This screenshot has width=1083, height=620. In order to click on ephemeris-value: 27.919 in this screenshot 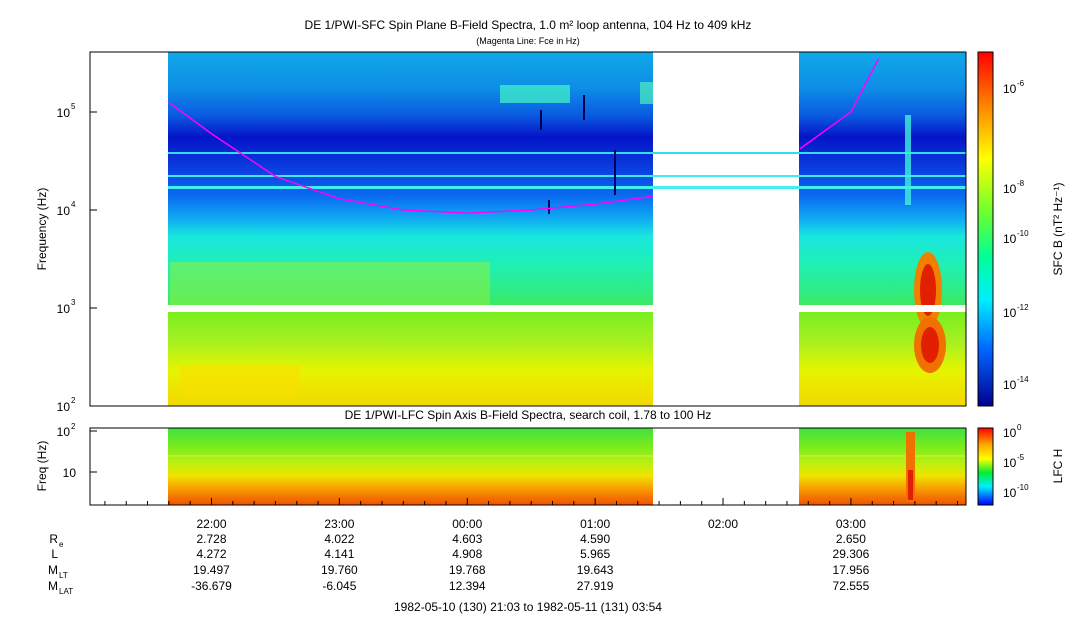, I will do `click(595, 586)`.